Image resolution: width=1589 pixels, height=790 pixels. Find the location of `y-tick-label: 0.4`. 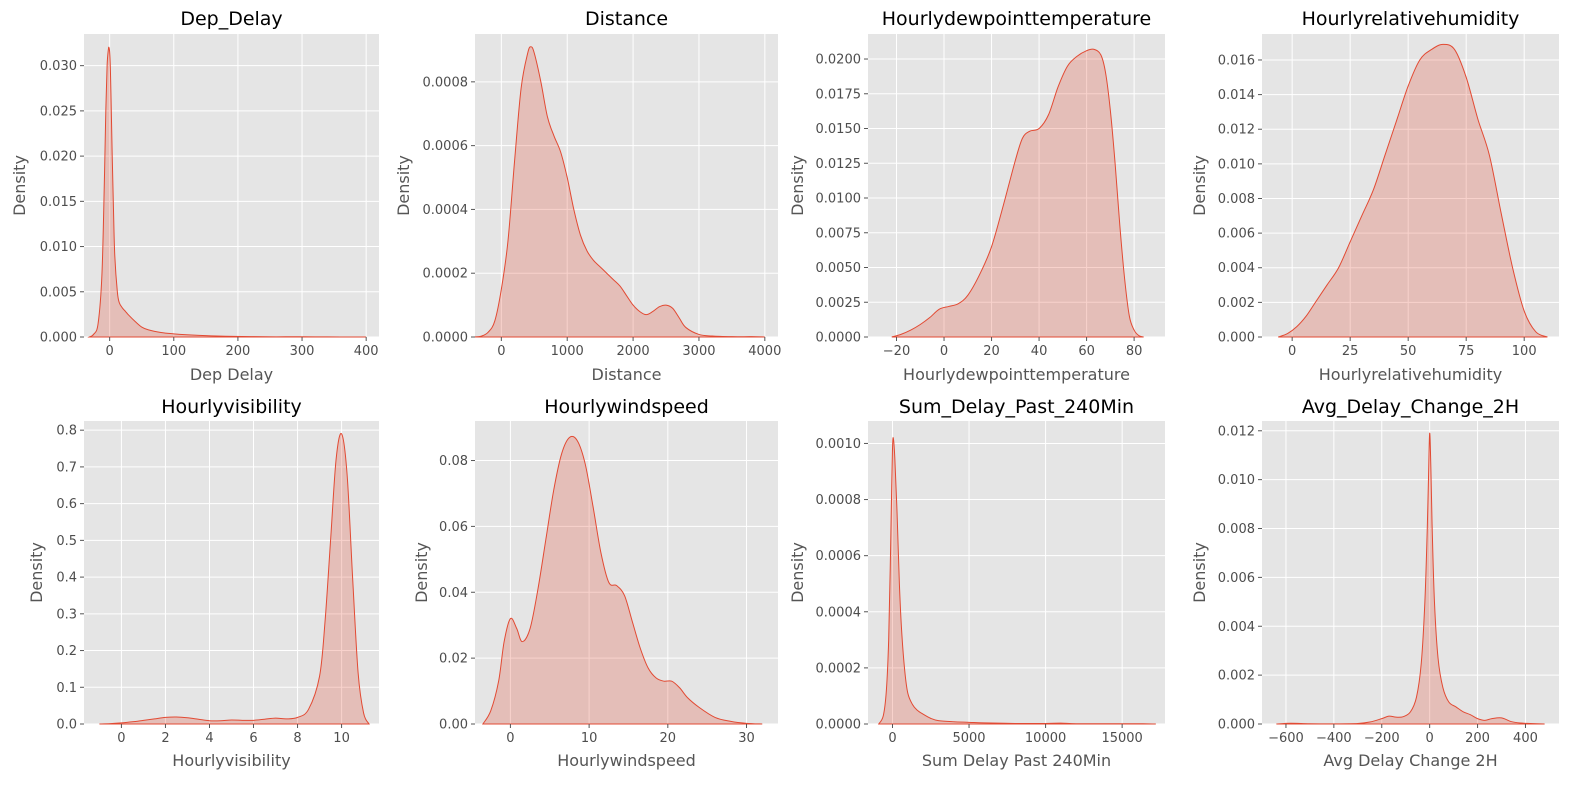

y-tick-label: 0.4 is located at coordinates (66, 578).